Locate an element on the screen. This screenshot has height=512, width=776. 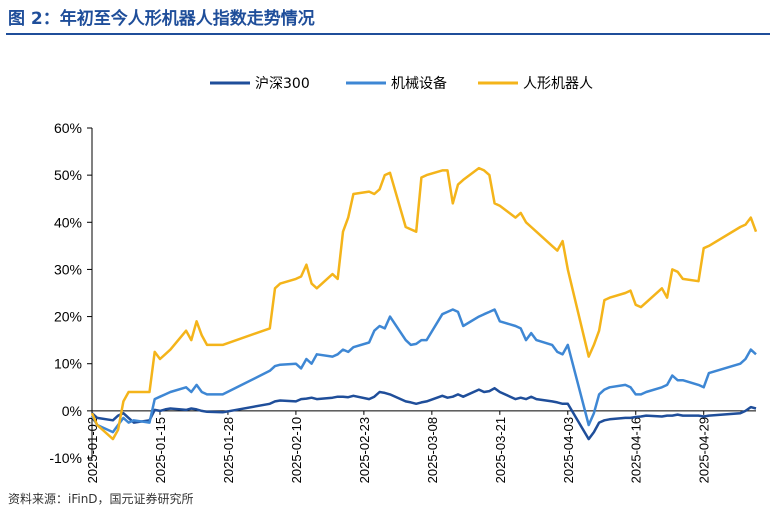
x-tick-label: 2025-04-16 is located at coordinates (636, 450).